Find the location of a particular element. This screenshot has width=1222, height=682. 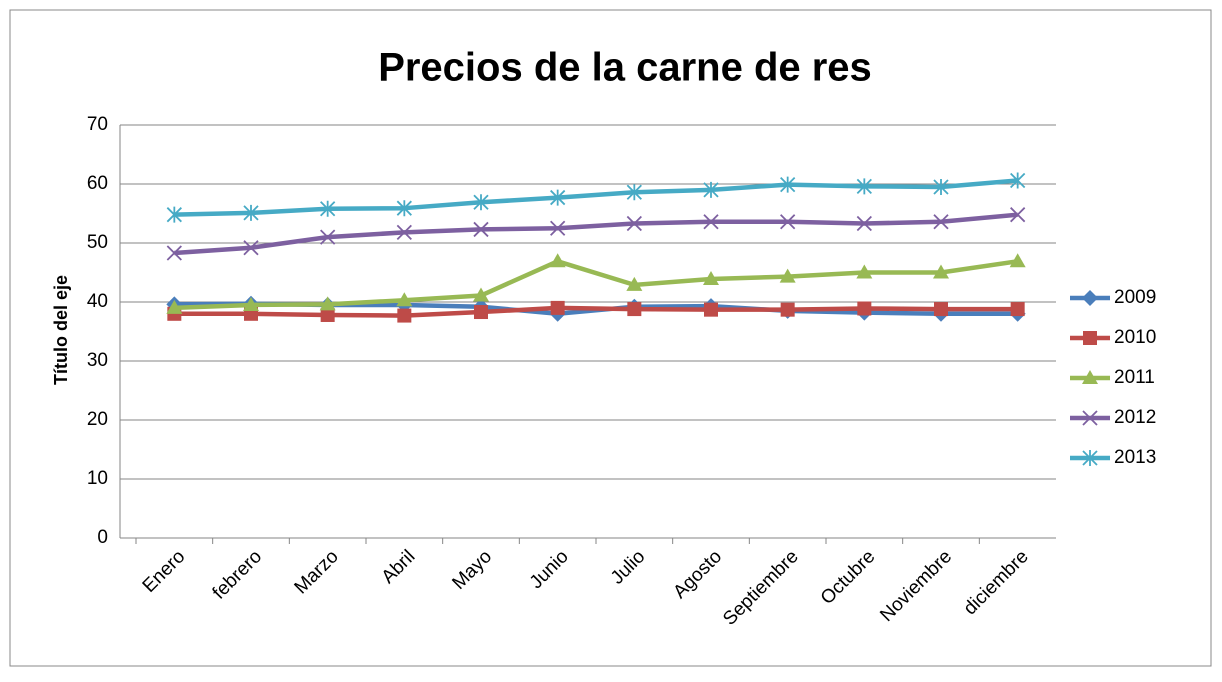

legend-label: 2009 is located at coordinates (1135, 297).